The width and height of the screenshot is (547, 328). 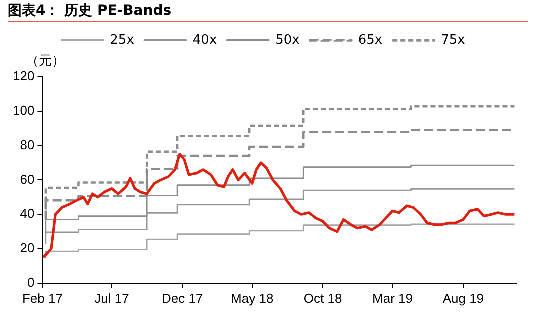 I want to click on x-tick-label: Jul 17, so click(x=112, y=298).